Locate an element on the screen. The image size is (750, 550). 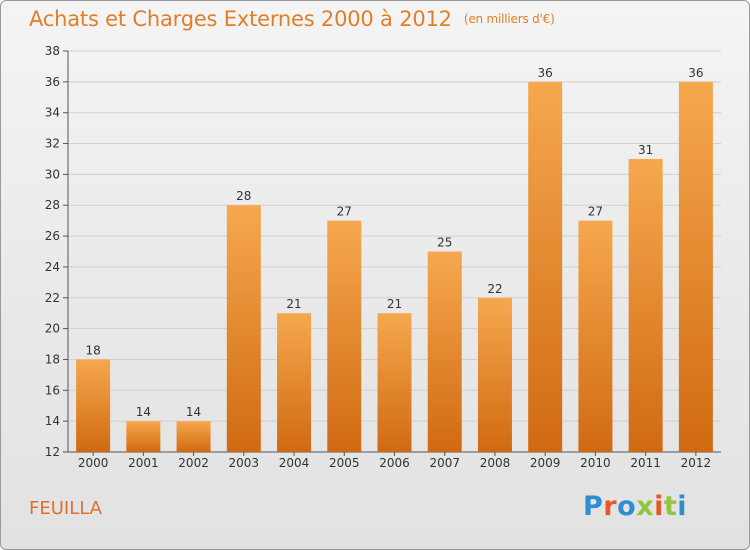
y-tick-label: 20 is located at coordinates (52, 329).